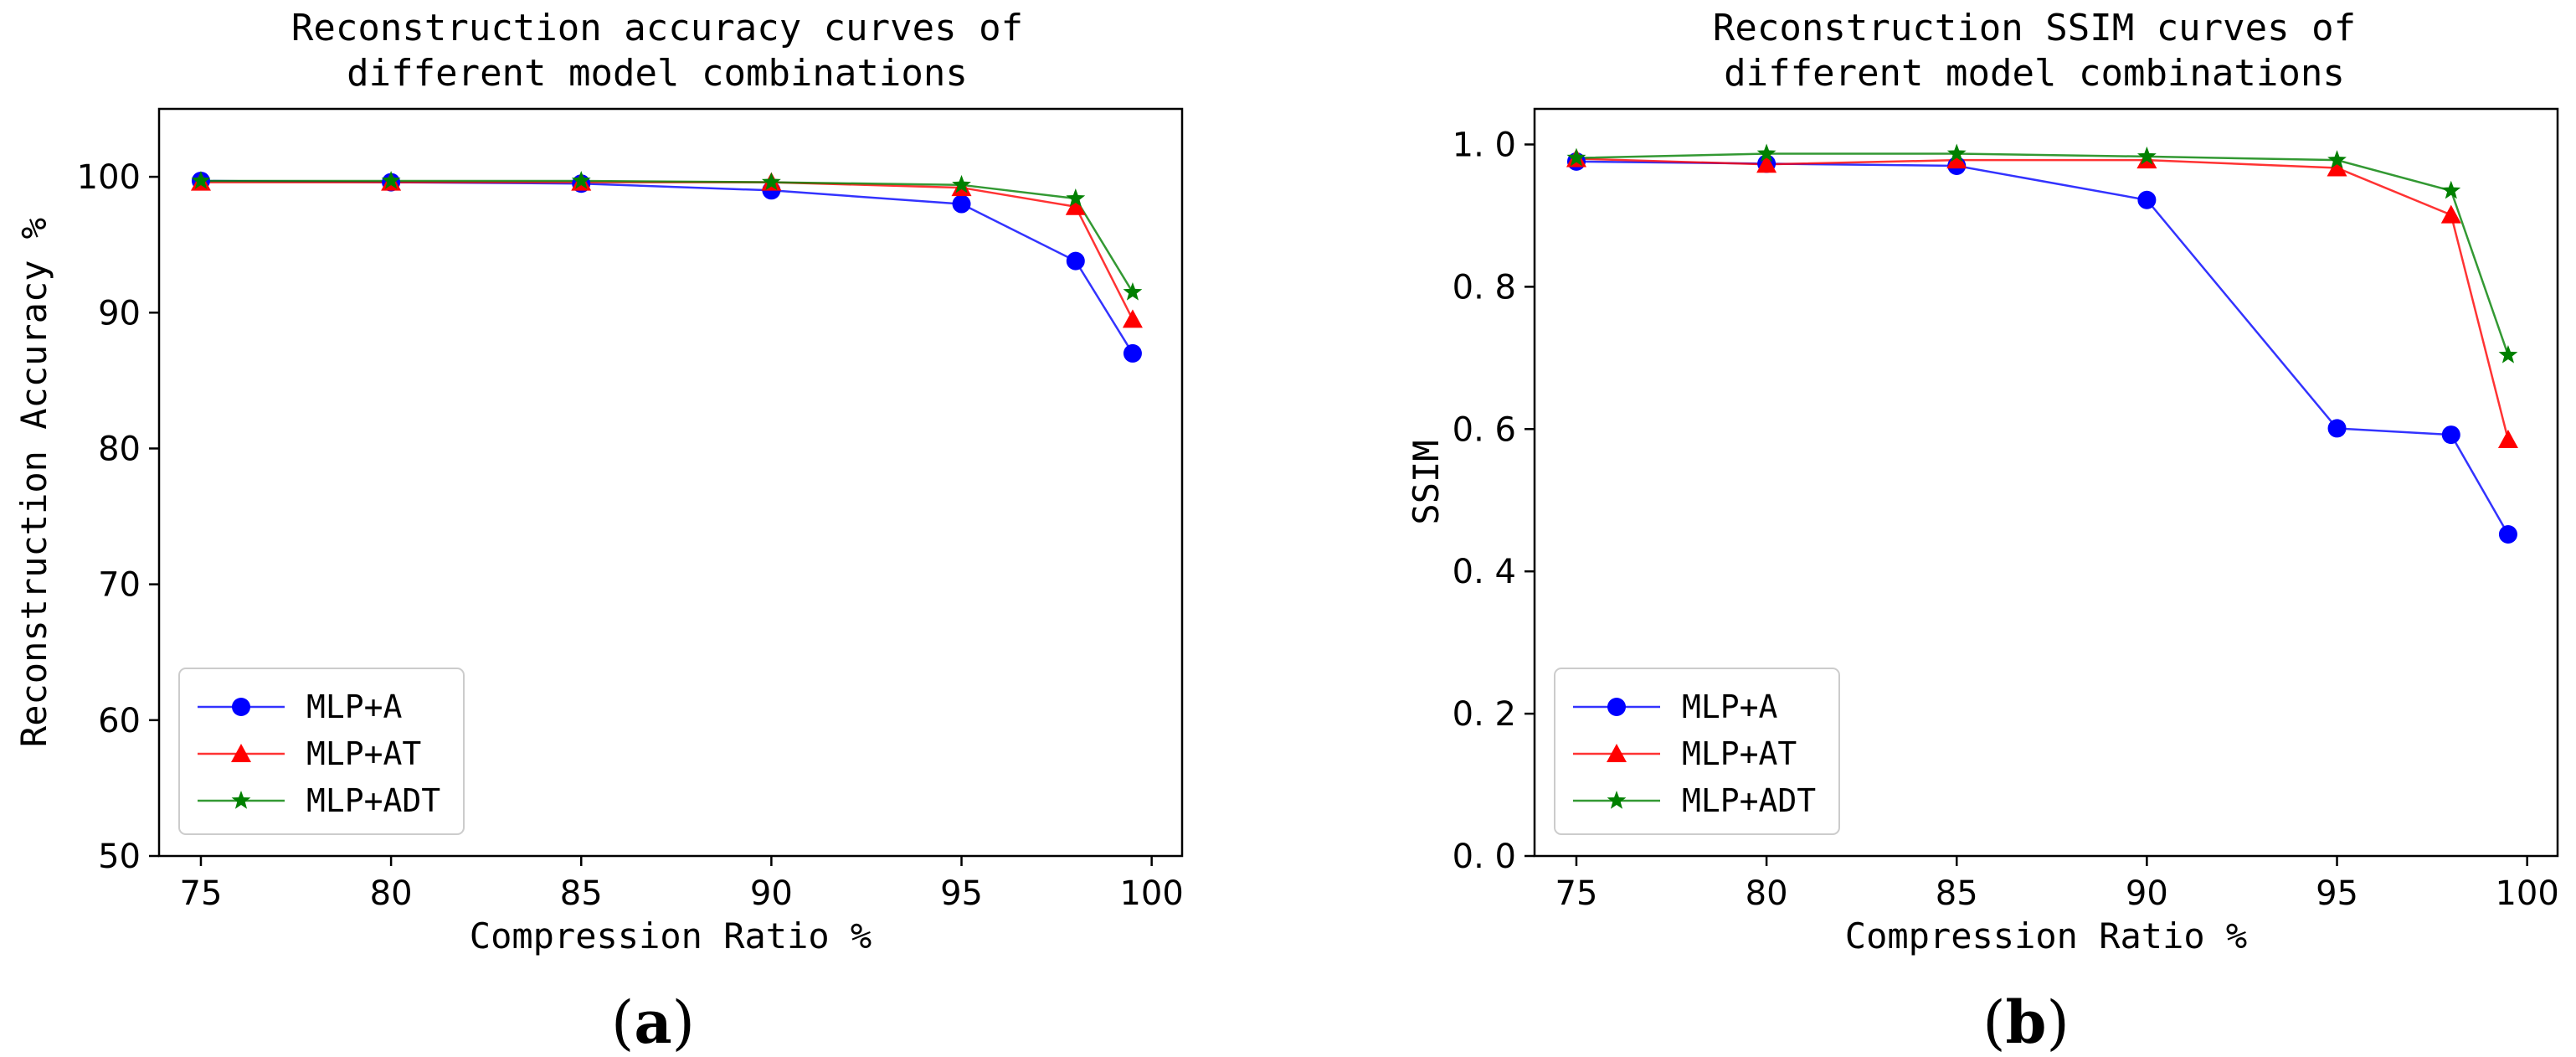 Image resolution: width=2576 pixels, height=1057 pixels. What do you see at coordinates (2035, 28) in the screenshot?
I see `chart-title-line: Reconstruction SSIM curves of` at bounding box center [2035, 28].